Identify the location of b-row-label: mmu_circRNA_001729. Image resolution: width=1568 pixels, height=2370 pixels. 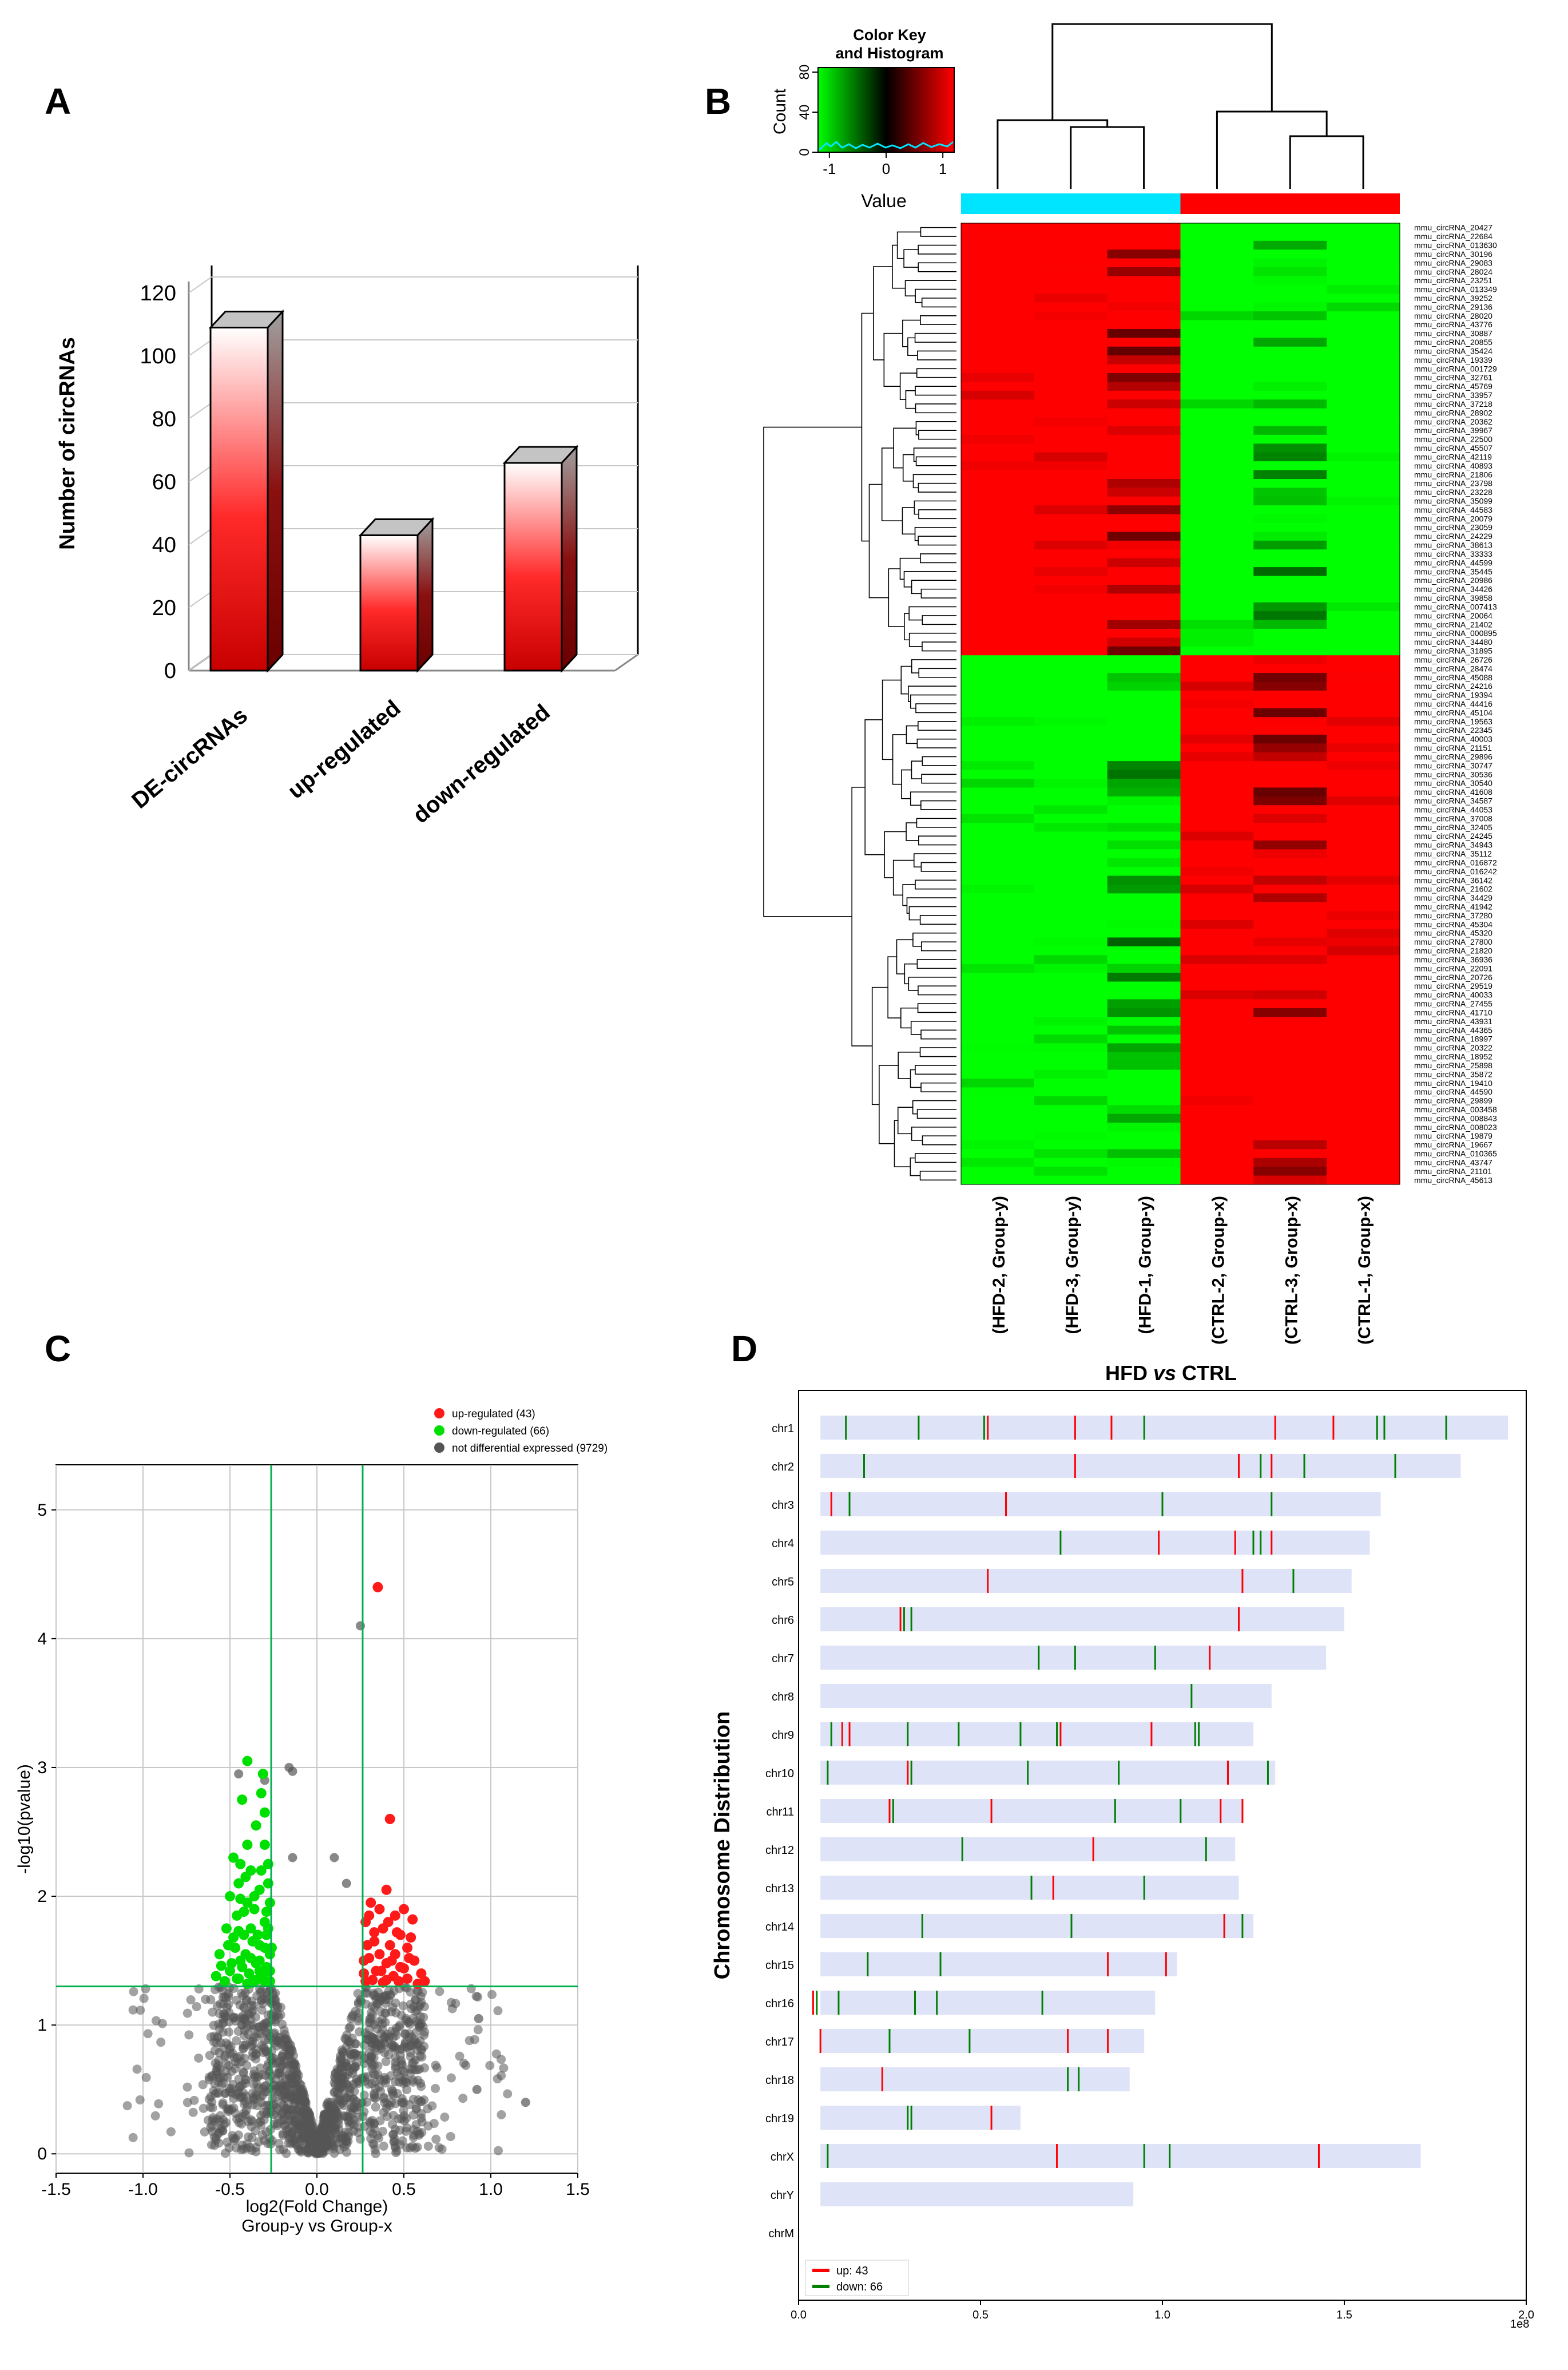
(1455, 368).